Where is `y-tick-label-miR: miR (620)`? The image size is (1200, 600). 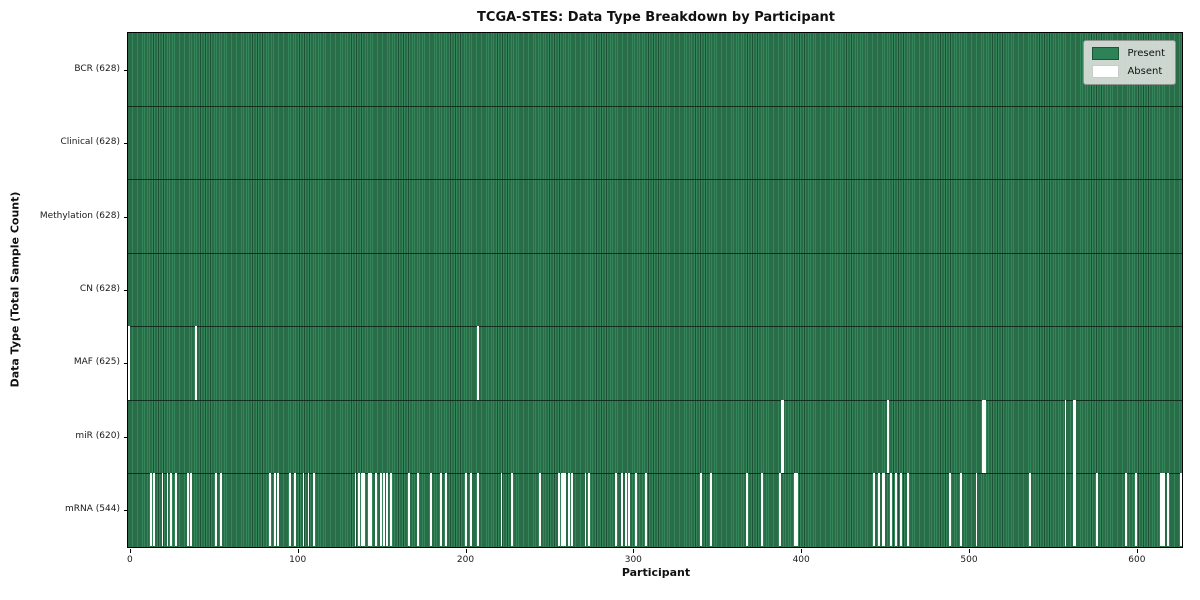 y-tick-label-miR: miR (620) is located at coordinates (97, 435).